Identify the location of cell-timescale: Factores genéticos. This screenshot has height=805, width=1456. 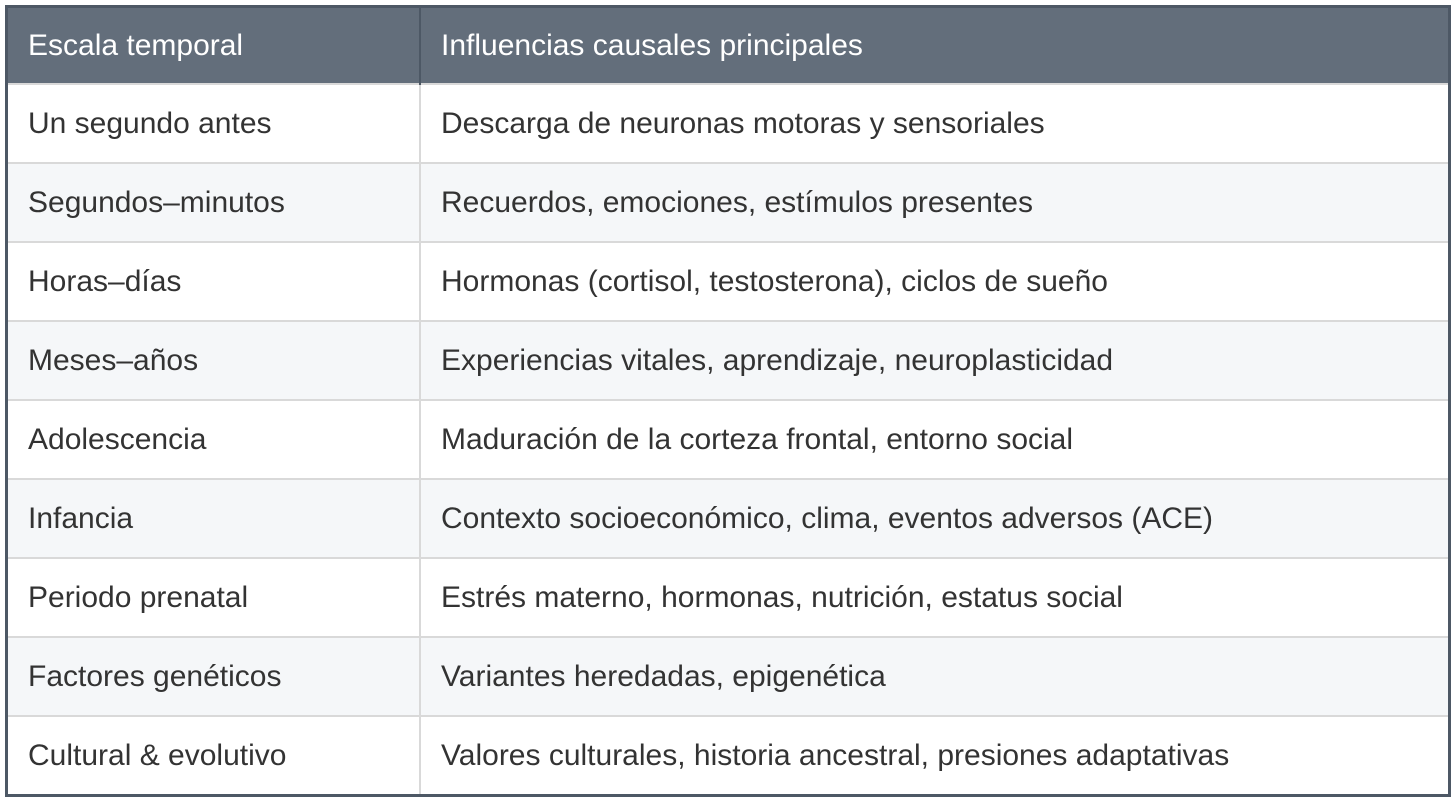
(213, 676).